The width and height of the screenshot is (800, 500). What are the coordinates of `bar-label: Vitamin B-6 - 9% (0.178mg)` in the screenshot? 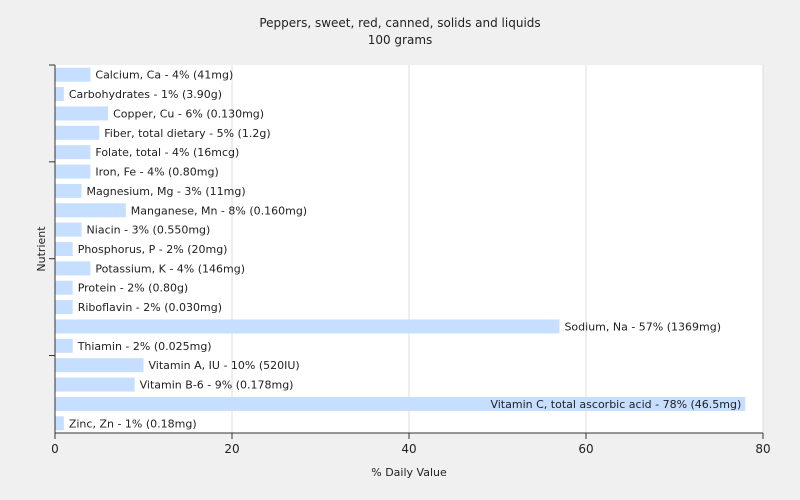 It's located at (217, 385).